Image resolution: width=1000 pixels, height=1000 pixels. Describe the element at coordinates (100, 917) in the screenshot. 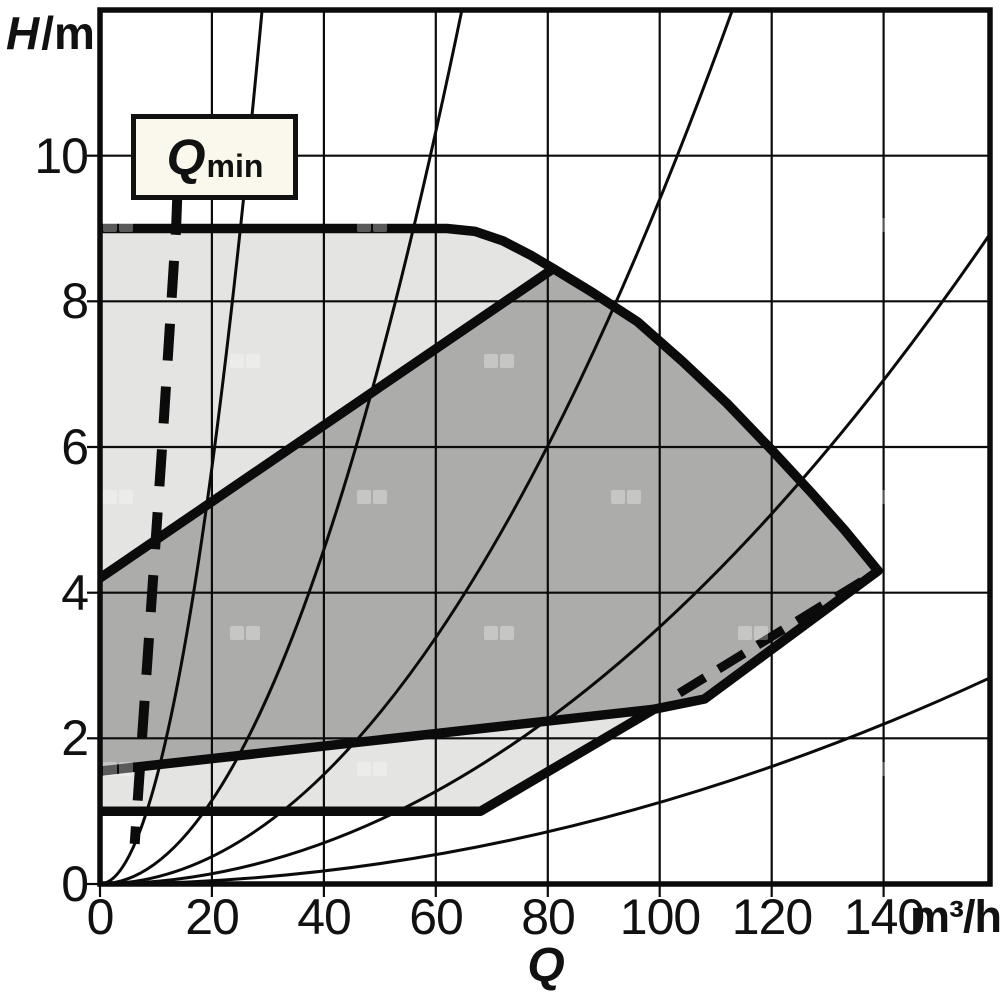

I see `x-tick-label: 0` at that location.